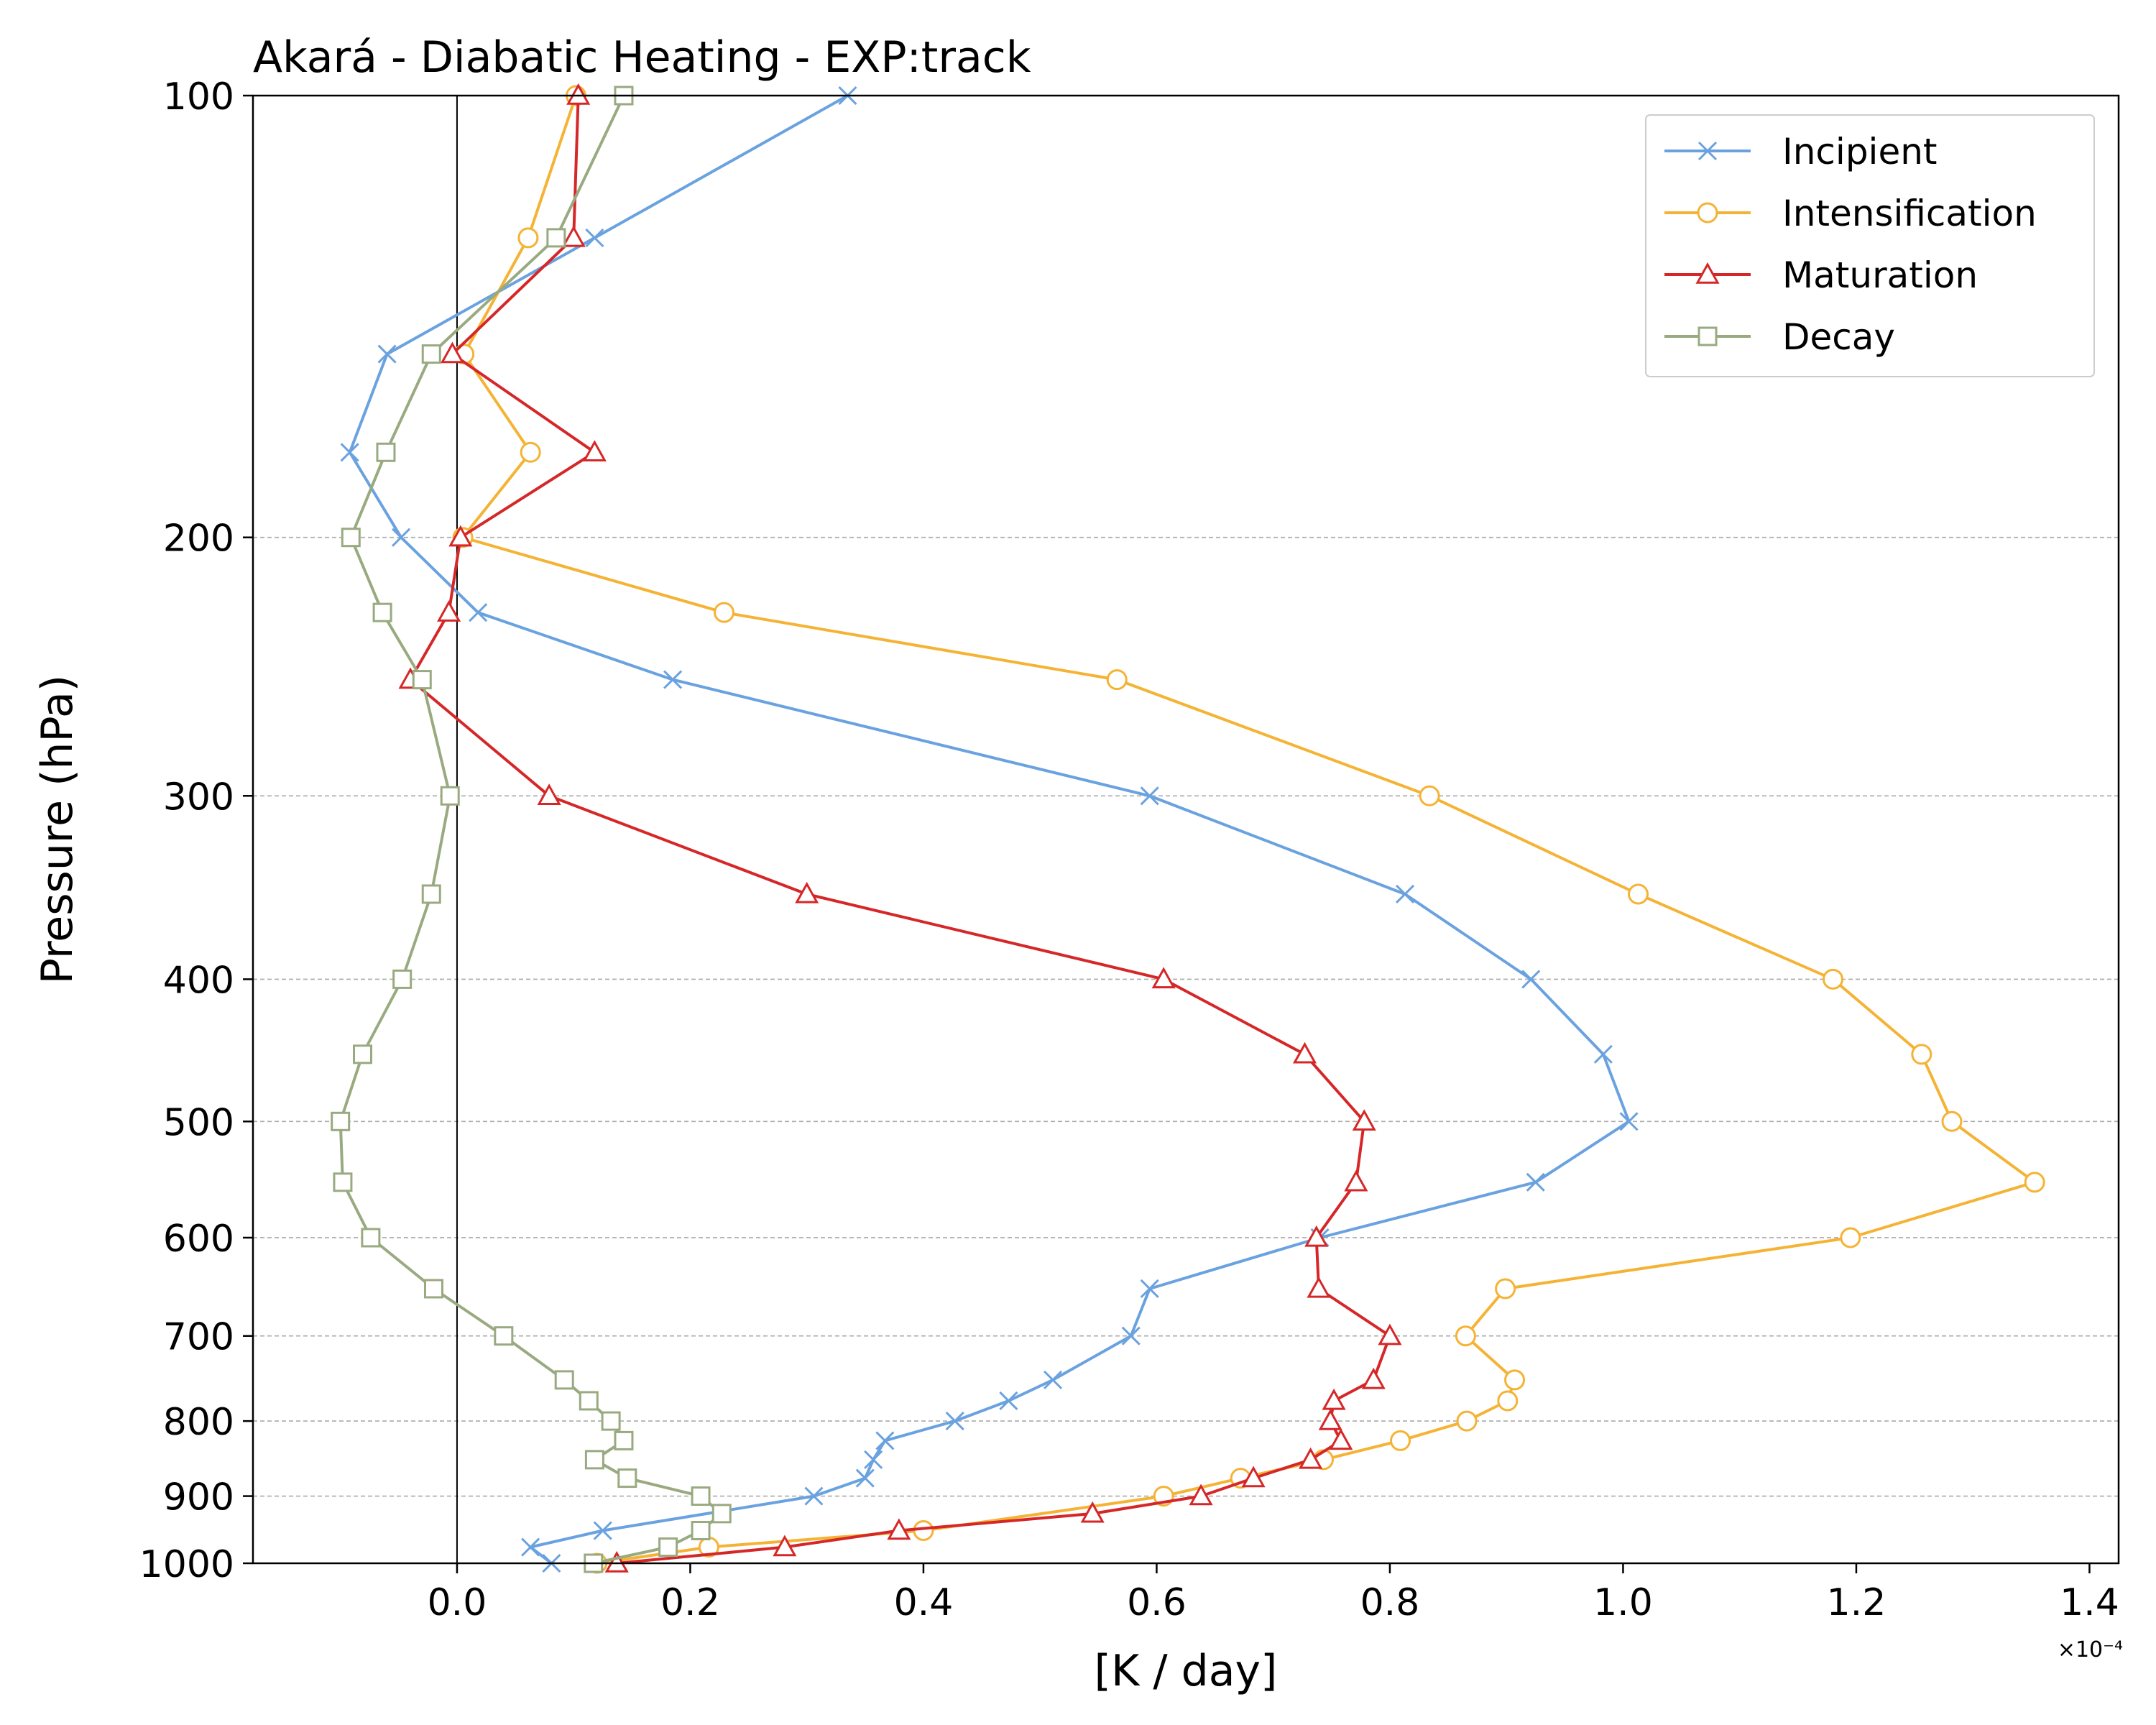  What do you see at coordinates (1157, 1602) in the screenshot?
I see `x-tick-label: 0.6` at bounding box center [1157, 1602].